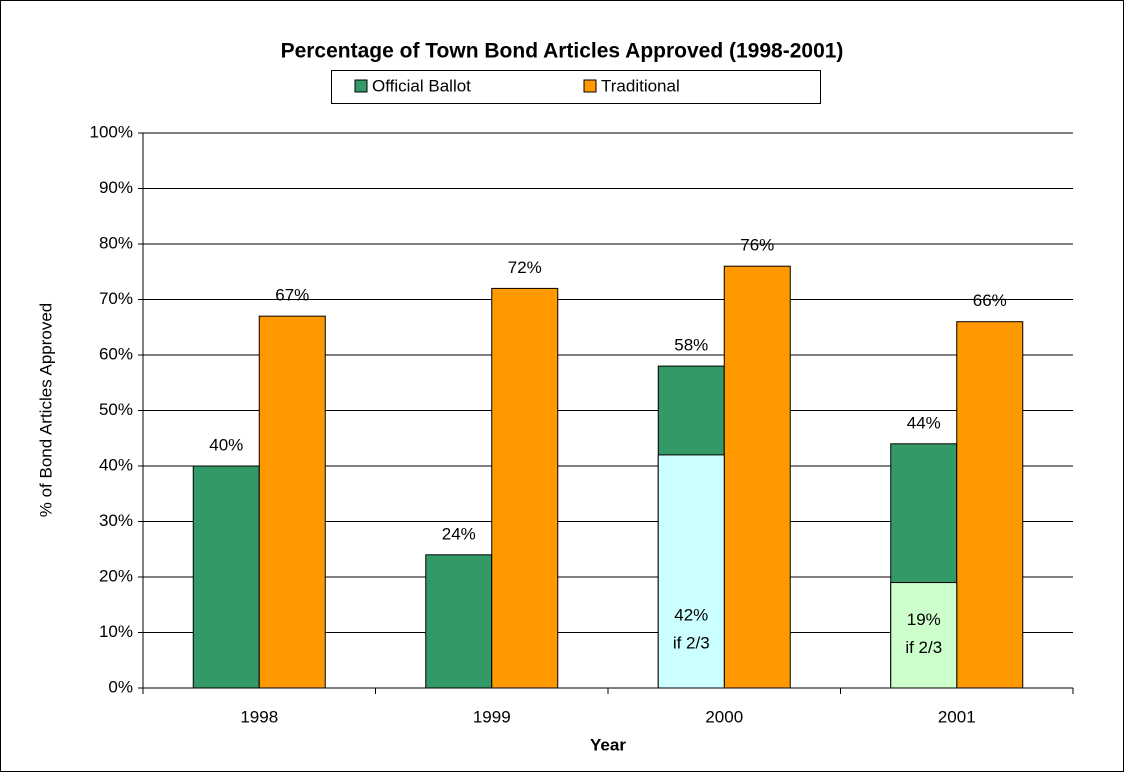 The height and width of the screenshot is (772, 1124). Describe the element at coordinates (259, 716) in the screenshot. I see `x-tick-label: 1998` at that location.